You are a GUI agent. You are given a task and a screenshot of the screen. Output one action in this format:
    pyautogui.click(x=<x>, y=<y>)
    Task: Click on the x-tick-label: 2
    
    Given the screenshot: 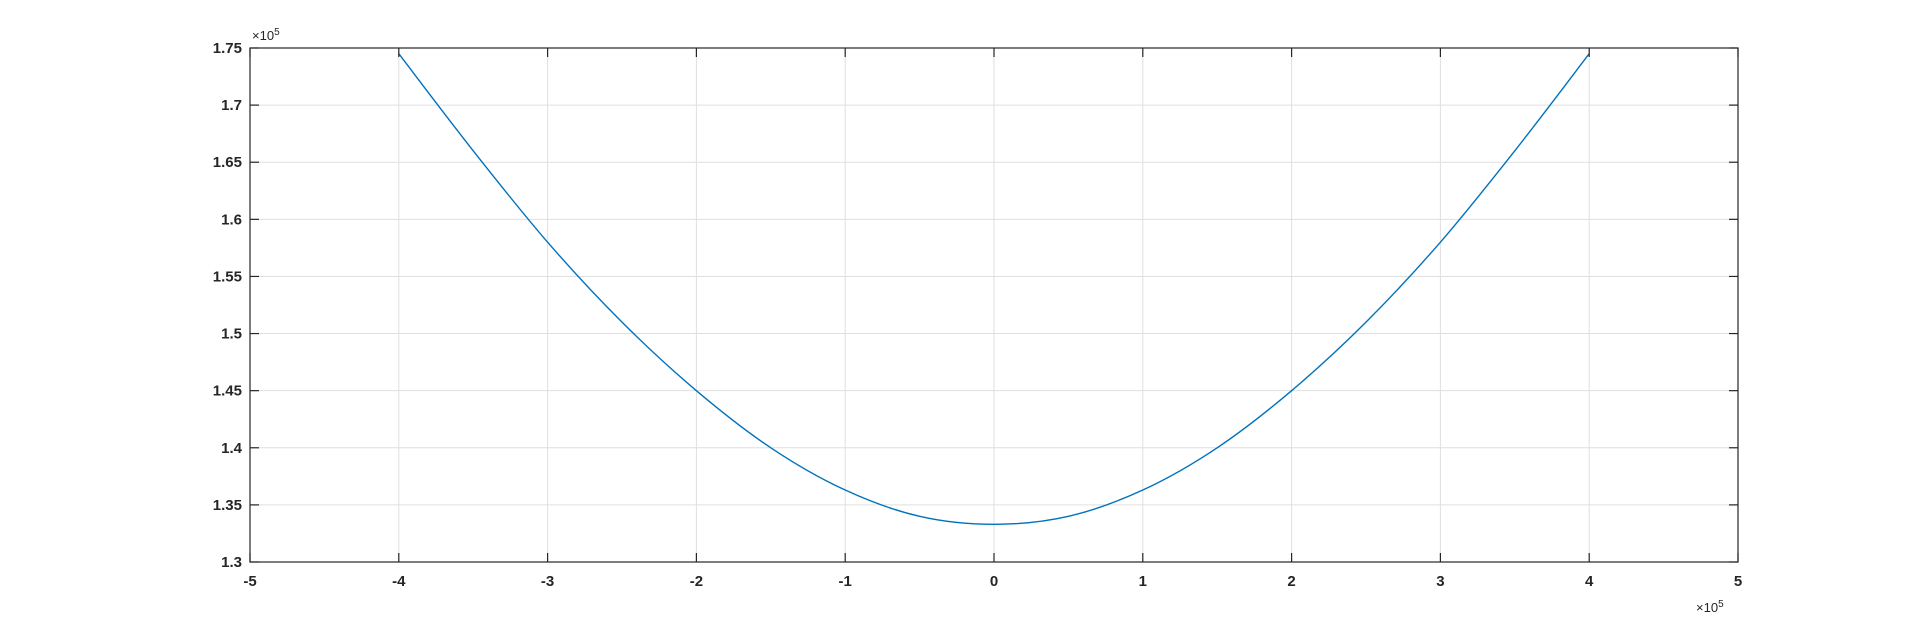 What is the action you would take?
    pyautogui.click(x=1291, y=581)
    